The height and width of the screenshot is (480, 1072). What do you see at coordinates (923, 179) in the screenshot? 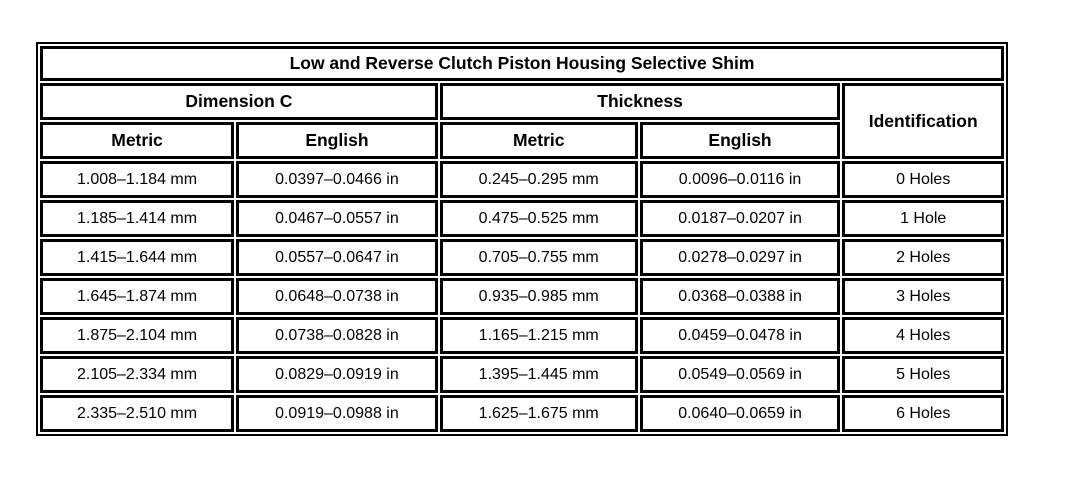
I see `cell-identification: 0 Holes` at bounding box center [923, 179].